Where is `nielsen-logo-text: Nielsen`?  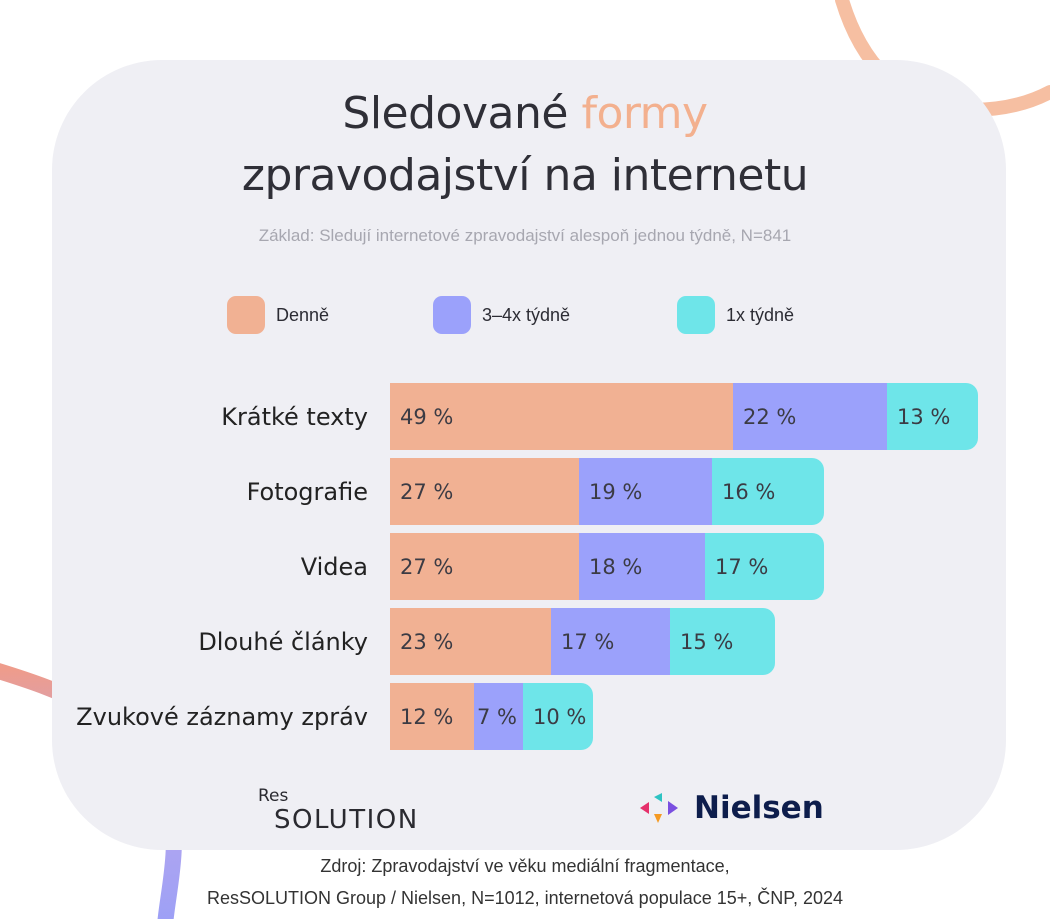 nielsen-logo-text: Nielsen is located at coordinates (759, 808).